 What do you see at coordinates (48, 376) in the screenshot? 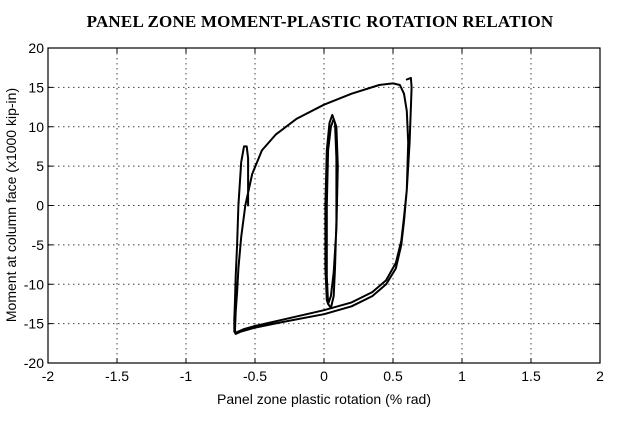
I see `x-tick-label: -2` at bounding box center [48, 376].